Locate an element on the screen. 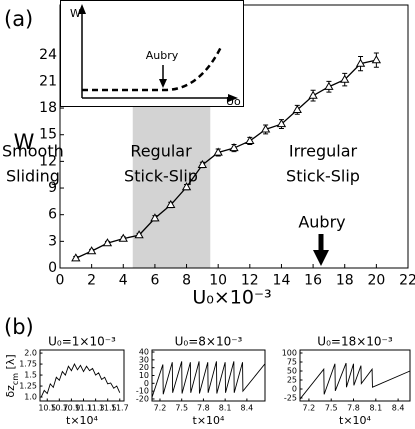  x-tick-label: 2 is located at coordinates (91, 281).